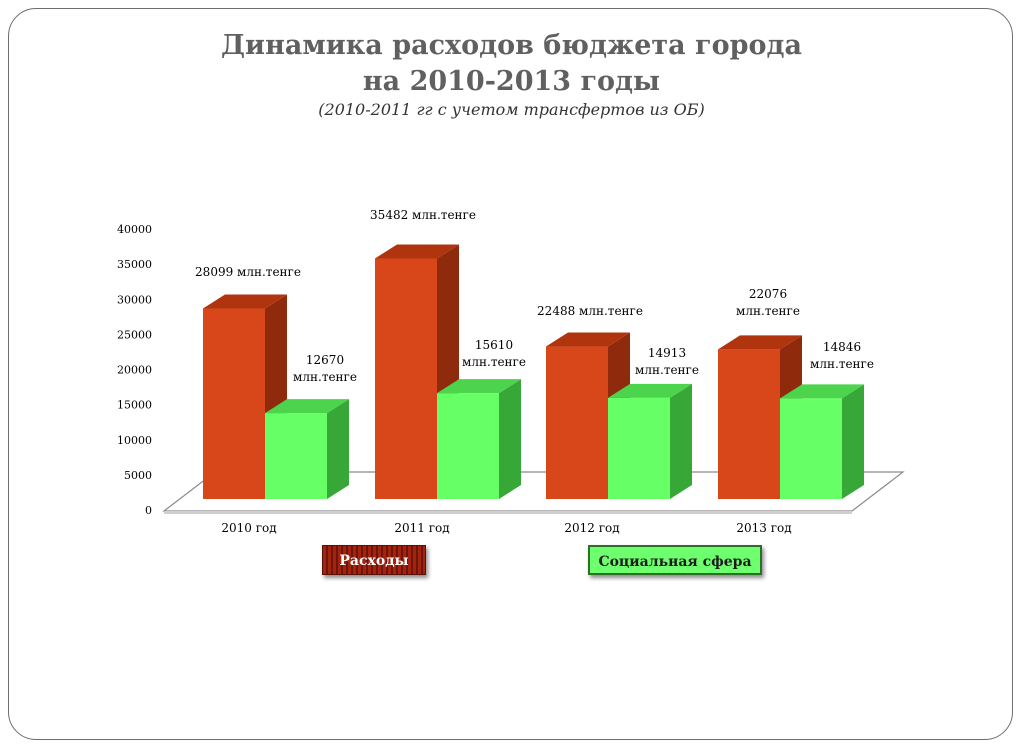  I want to click on data-label: 35482 млн.тенге, so click(423, 215).